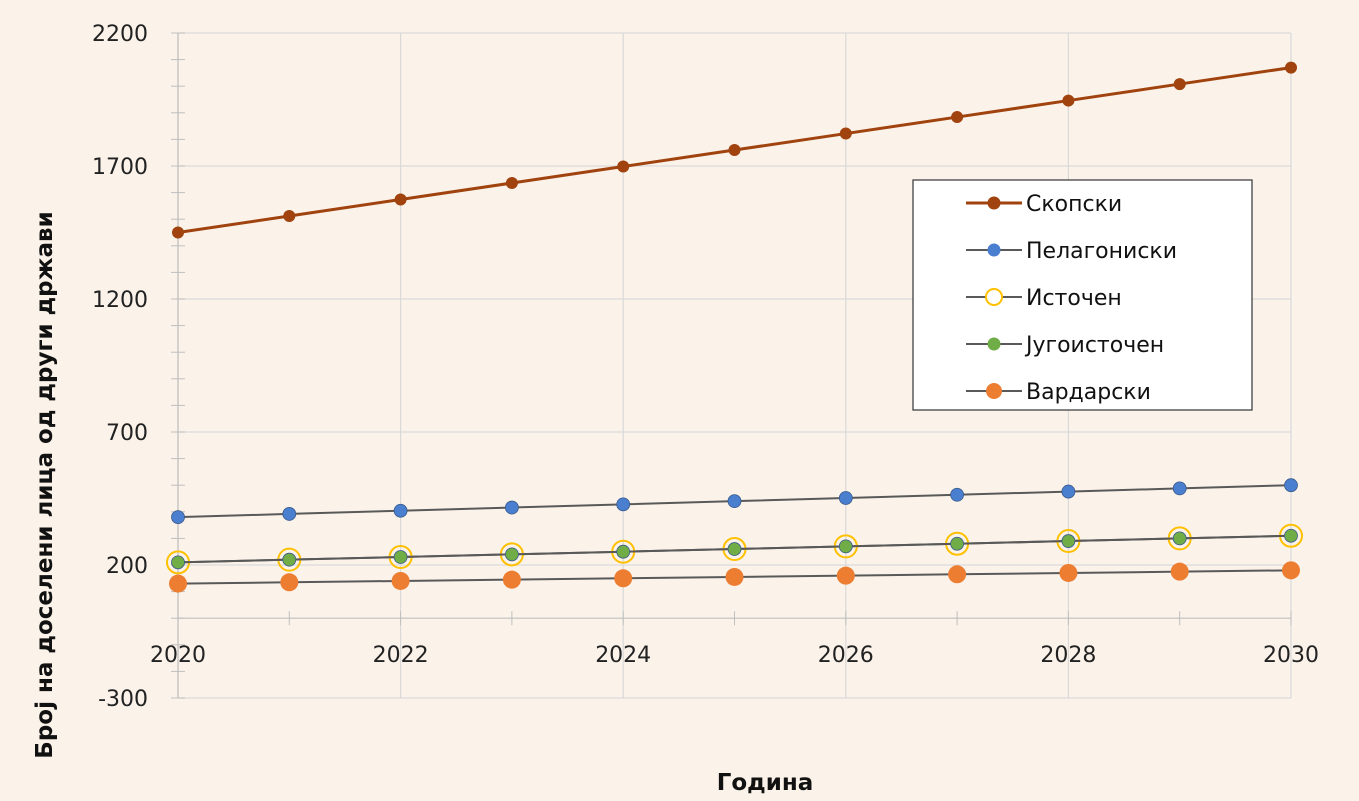 This screenshot has height=801, width=1359. I want to click on x-tick-label: 2026, so click(846, 655).